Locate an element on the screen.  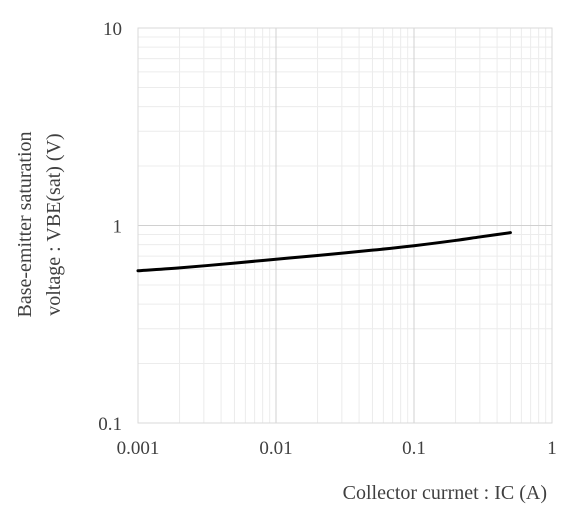
series-layer is located at coordinates (324, 252).